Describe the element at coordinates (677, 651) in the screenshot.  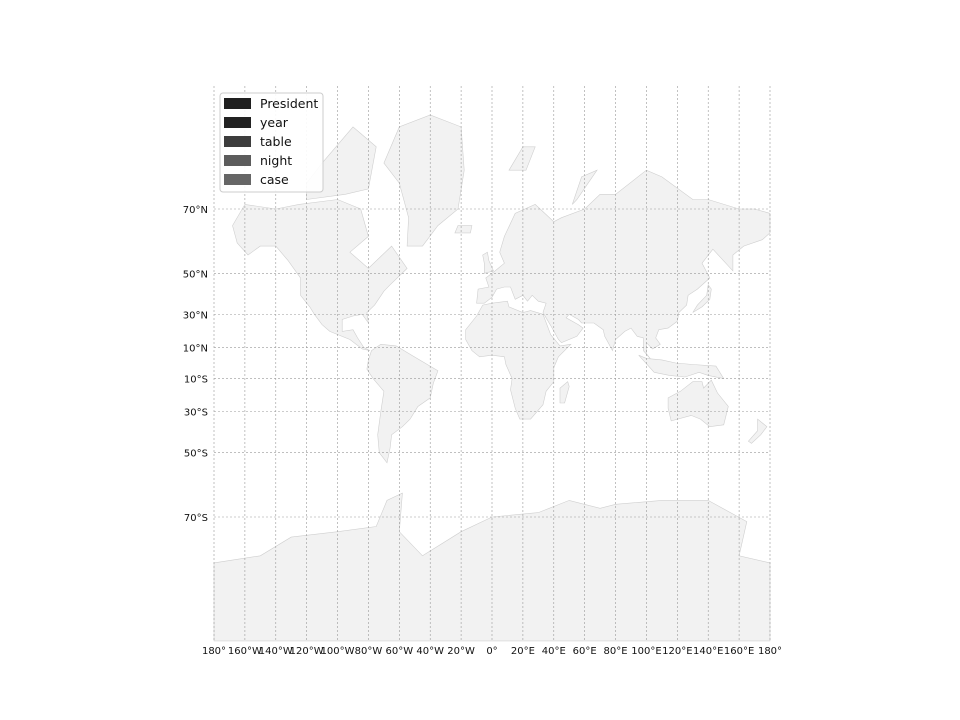
I see `longitude-label: 120°E` at that location.